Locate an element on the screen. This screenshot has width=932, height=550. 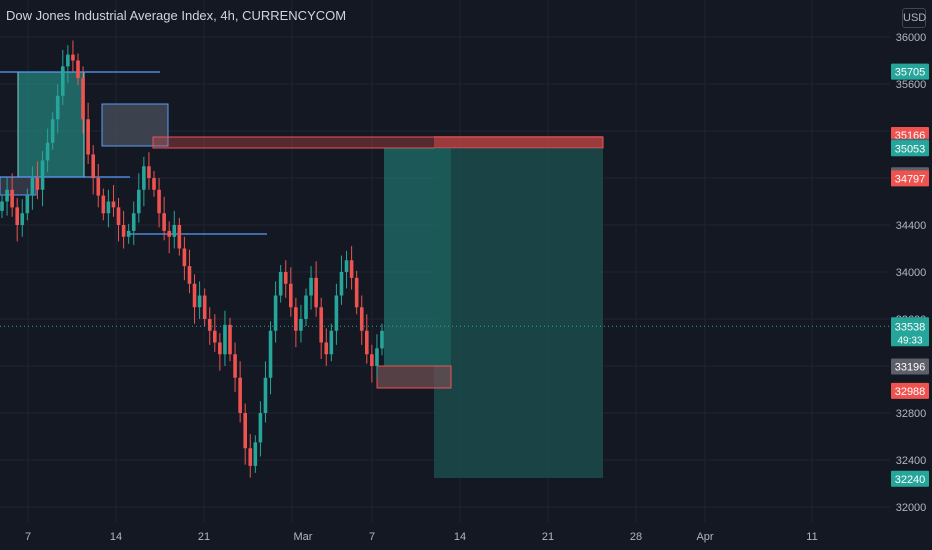
x-tick-label: 11 is located at coordinates (811, 537).